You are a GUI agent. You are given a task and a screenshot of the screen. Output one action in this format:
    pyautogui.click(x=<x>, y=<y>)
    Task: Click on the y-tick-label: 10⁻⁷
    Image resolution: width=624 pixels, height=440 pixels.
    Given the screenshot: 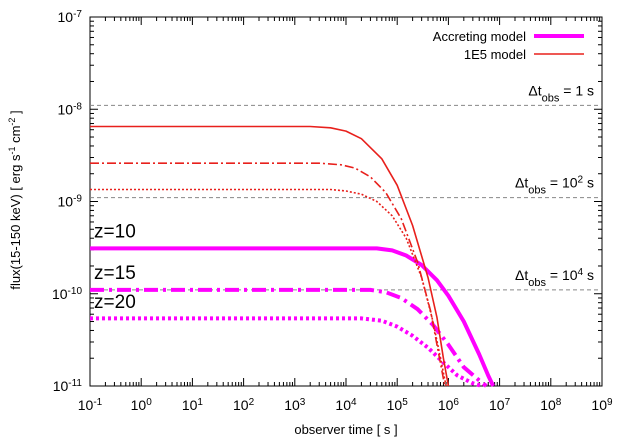 What is the action you would take?
    pyautogui.click(x=70, y=17)
    